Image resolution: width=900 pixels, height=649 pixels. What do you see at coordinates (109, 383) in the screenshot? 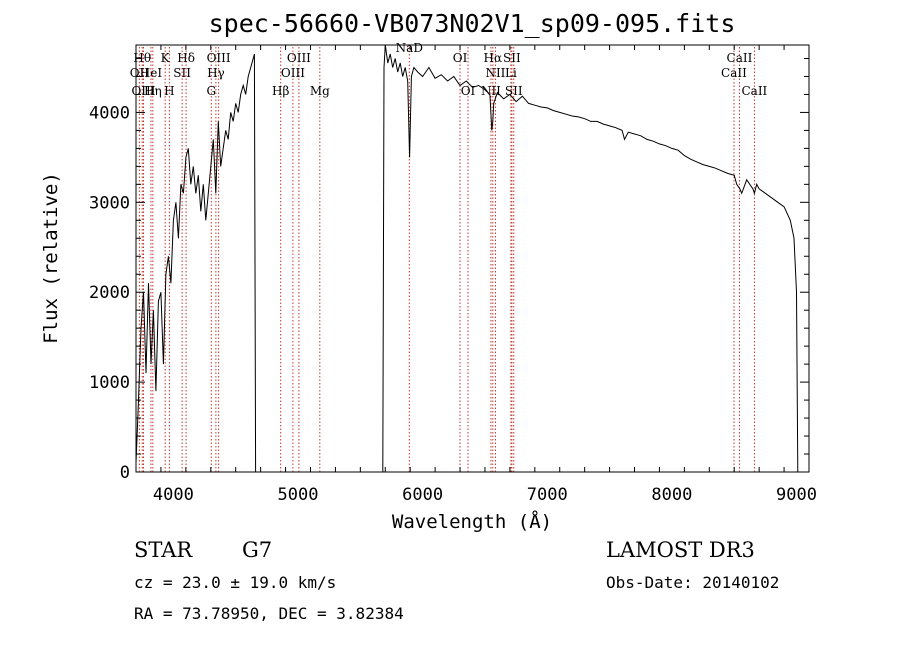
I see `y-tick-label: 1000` at bounding box center [109, 383].